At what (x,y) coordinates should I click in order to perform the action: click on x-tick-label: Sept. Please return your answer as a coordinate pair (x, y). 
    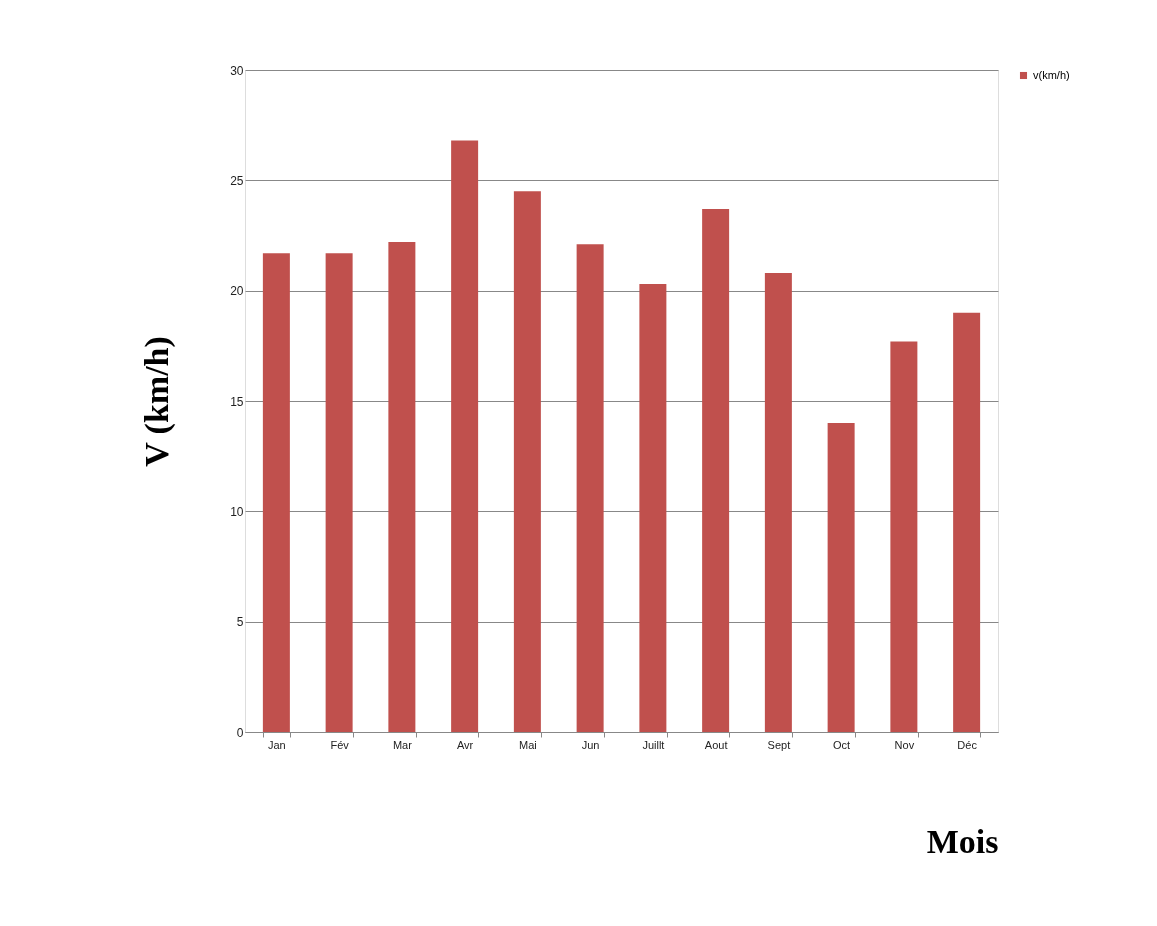
    Looking at the image, I should click on (779, 744).